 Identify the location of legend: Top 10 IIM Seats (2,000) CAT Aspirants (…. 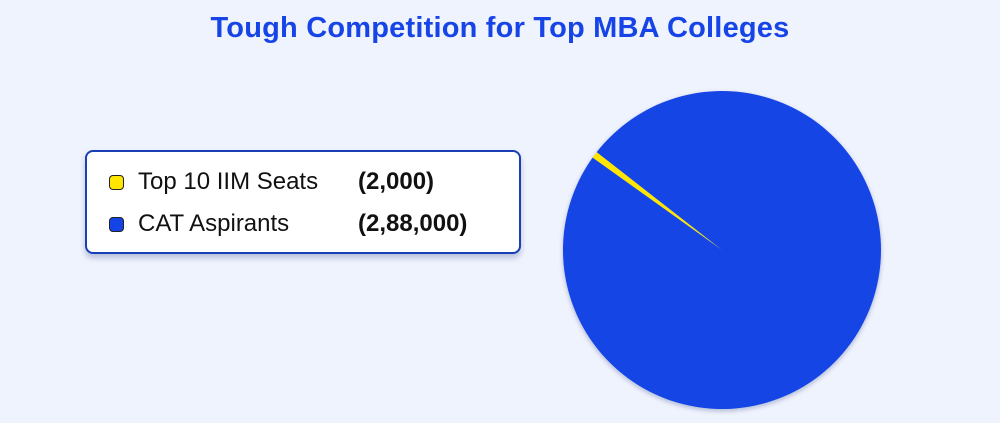
(303, 202).